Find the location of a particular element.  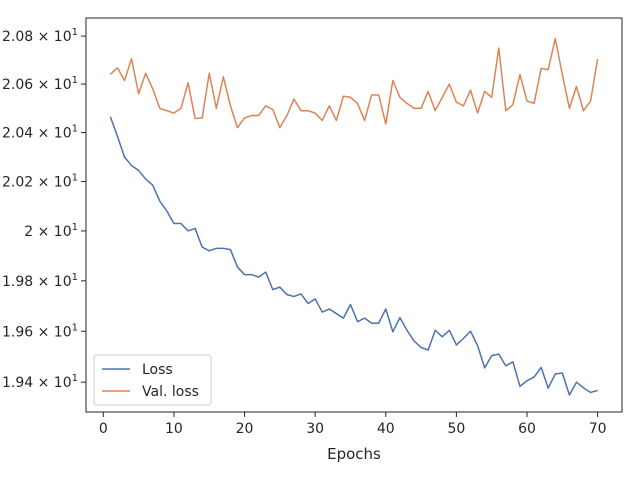

y-tick-label: 2 × 10¹ is located at coordinates (51, 231).